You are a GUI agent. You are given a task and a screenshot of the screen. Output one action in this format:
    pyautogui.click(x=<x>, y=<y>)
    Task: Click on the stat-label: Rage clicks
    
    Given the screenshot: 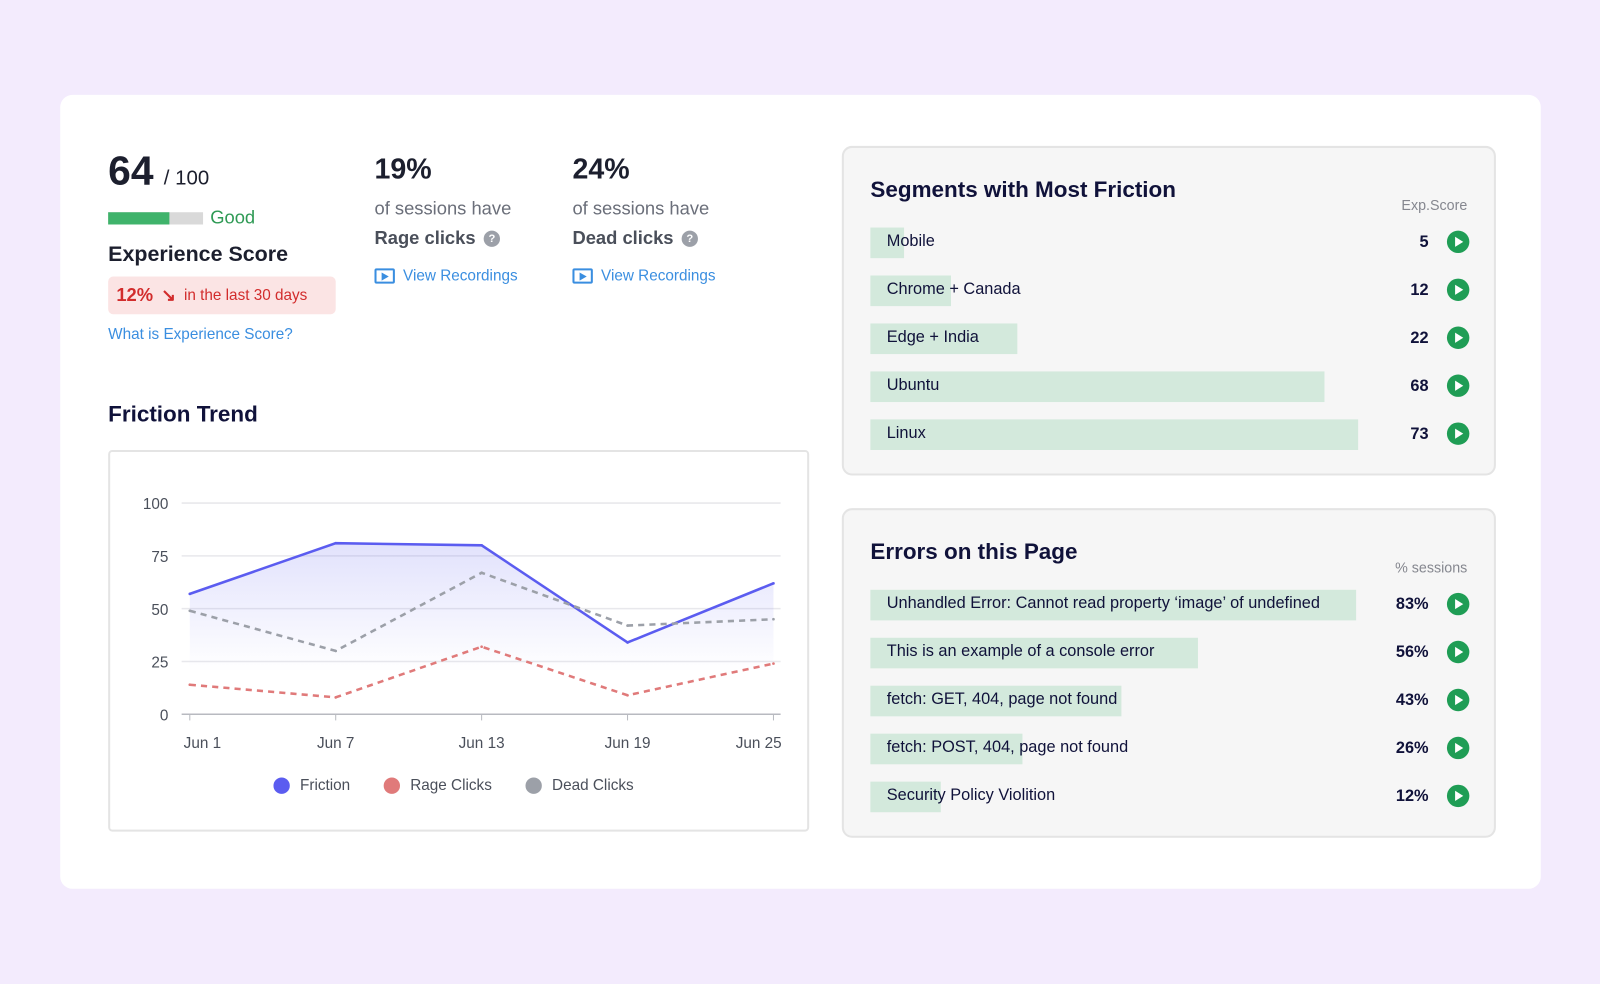 What is the action you would take?
    pyautogui.click(x=425, y=237)
    